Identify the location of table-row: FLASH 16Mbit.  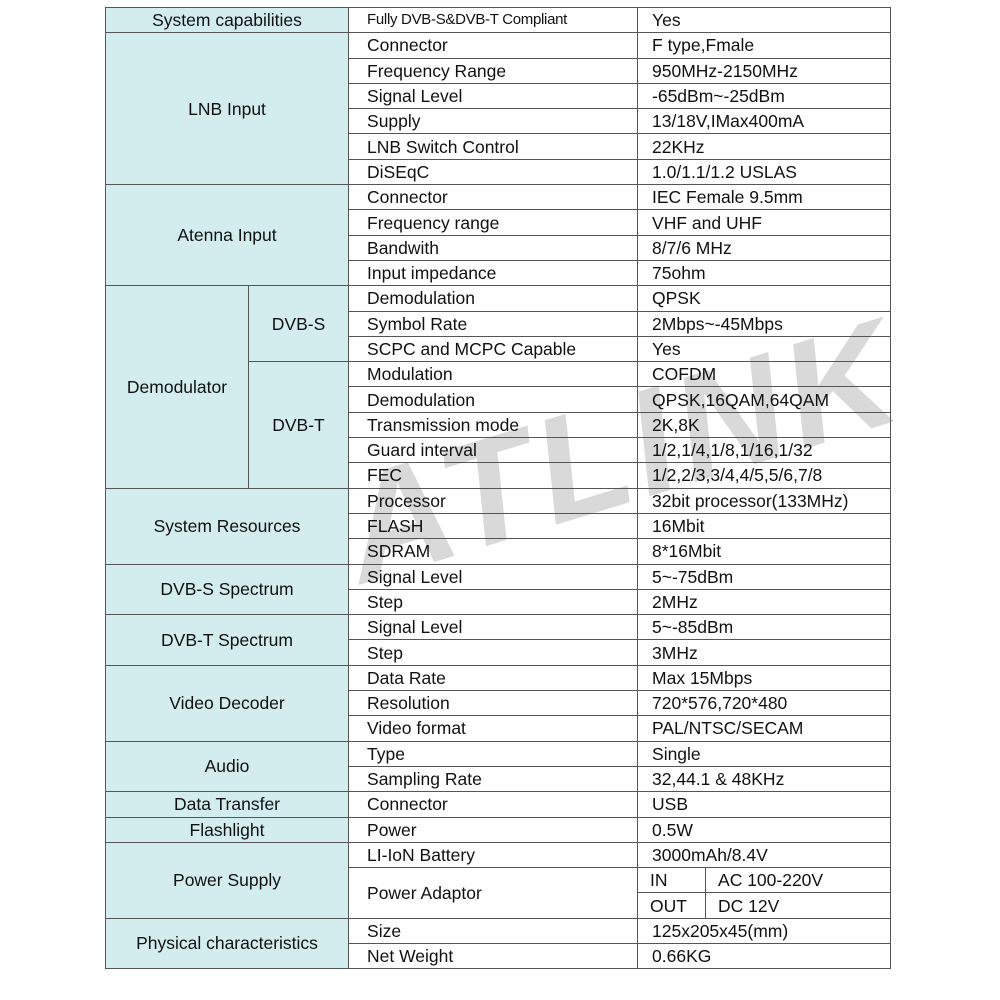
(499, 526).